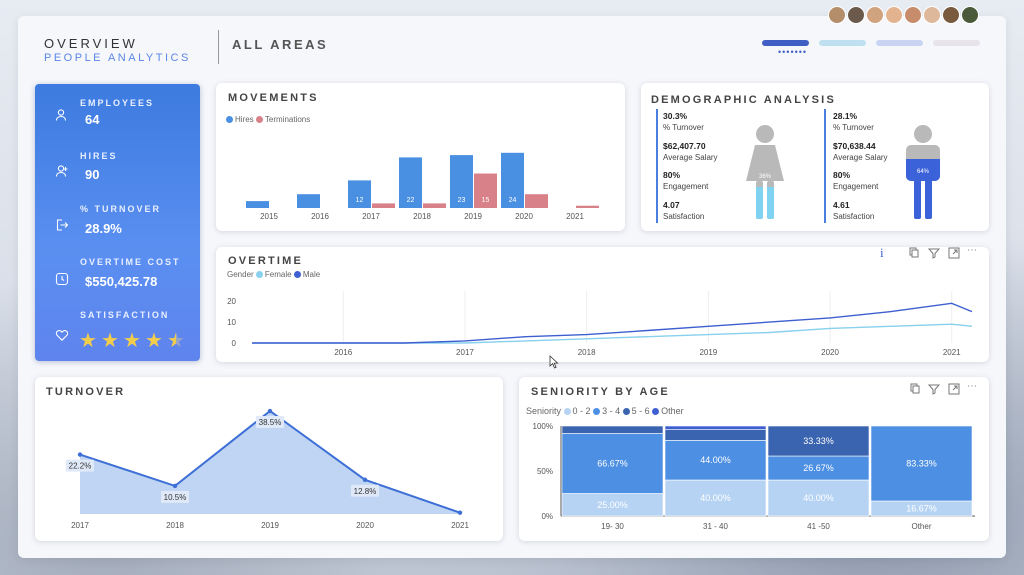 The image size is (1024, 575). I want to click on x-tick-label: 2020, so click(830, 352).